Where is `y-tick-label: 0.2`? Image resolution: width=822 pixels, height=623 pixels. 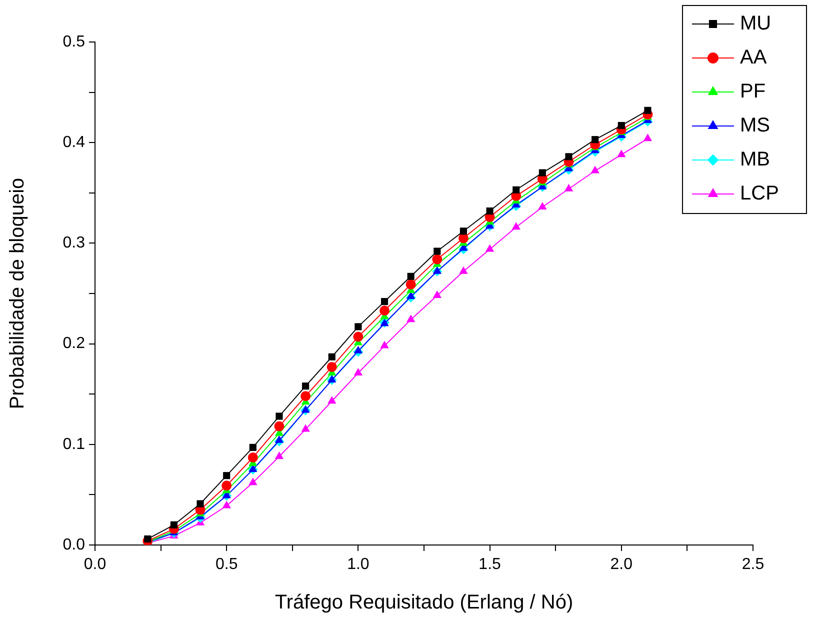 y-tick-label: 0.2 is located at coordinates (74, 343).